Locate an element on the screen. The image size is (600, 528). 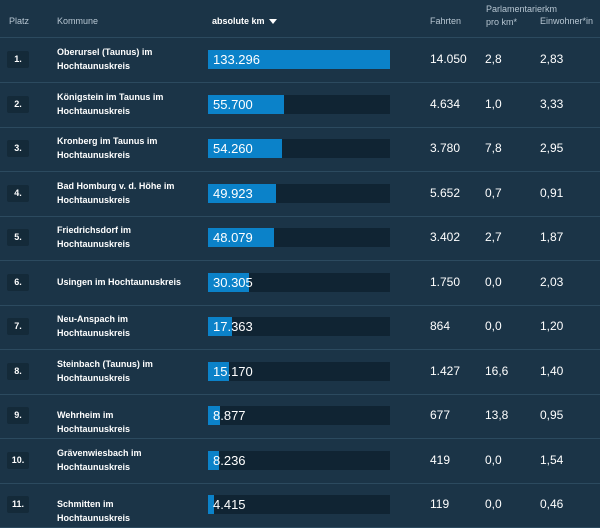
km-bar-track: 8.236 is located at coordinates (299, 460).